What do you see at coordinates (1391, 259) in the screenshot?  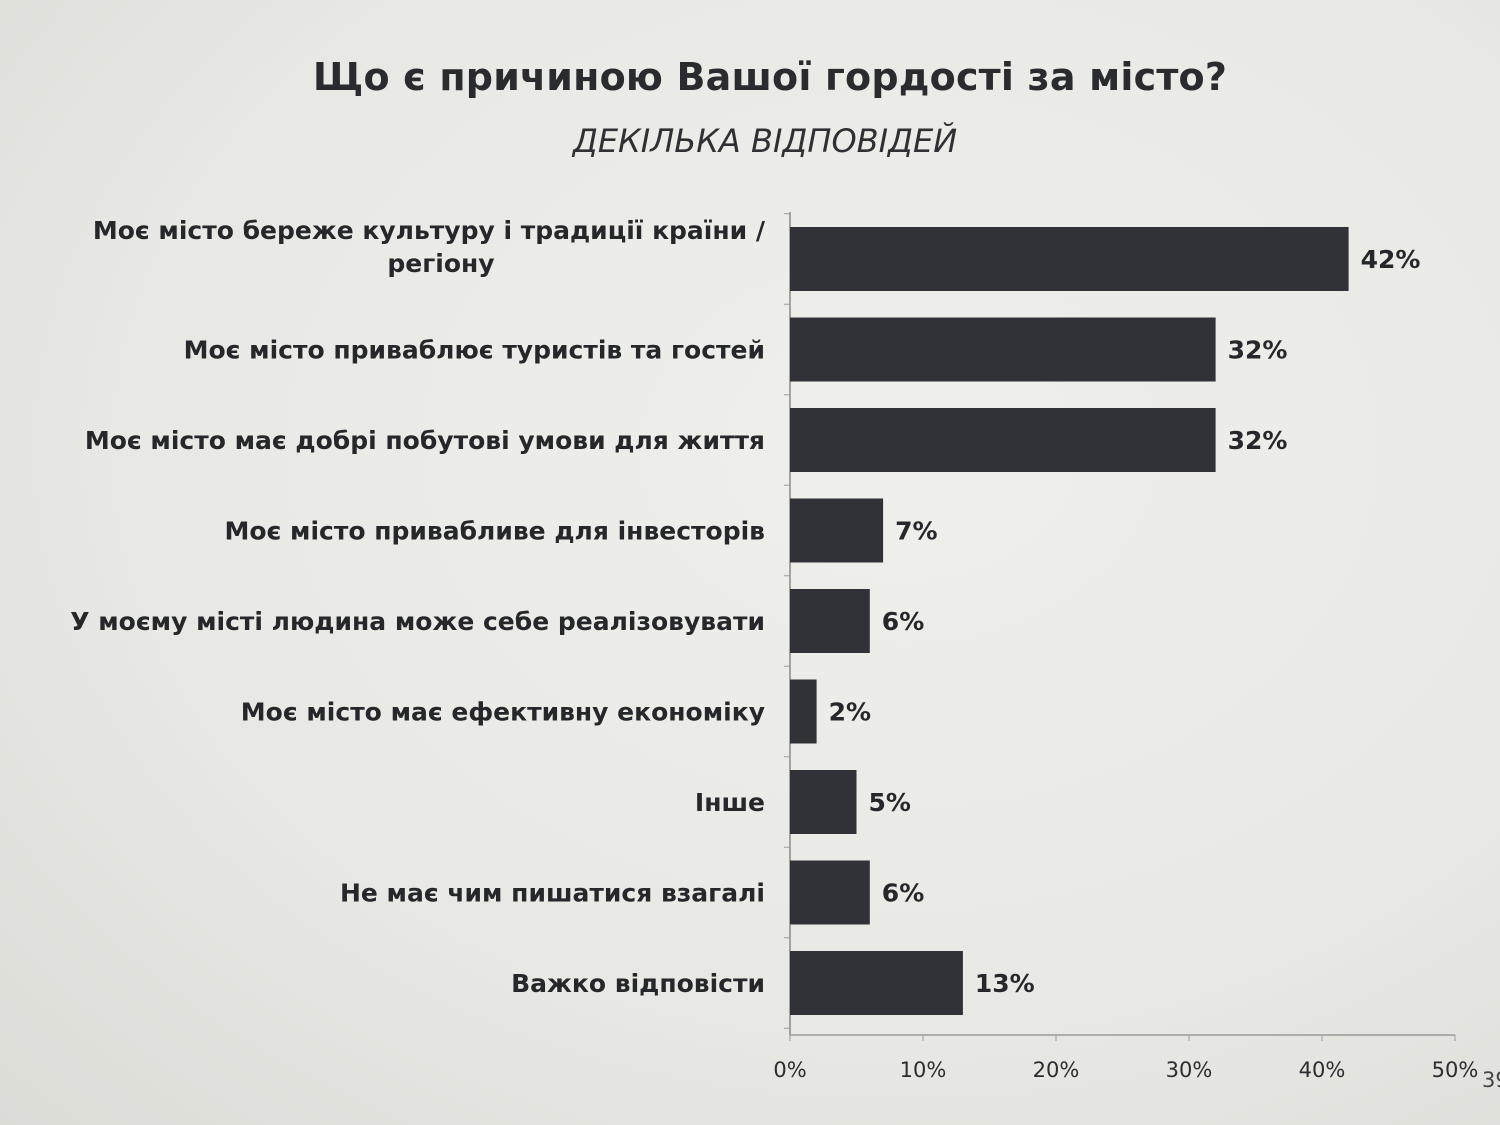 I see `data-label: 42%` at bounding box center [1391, 259].